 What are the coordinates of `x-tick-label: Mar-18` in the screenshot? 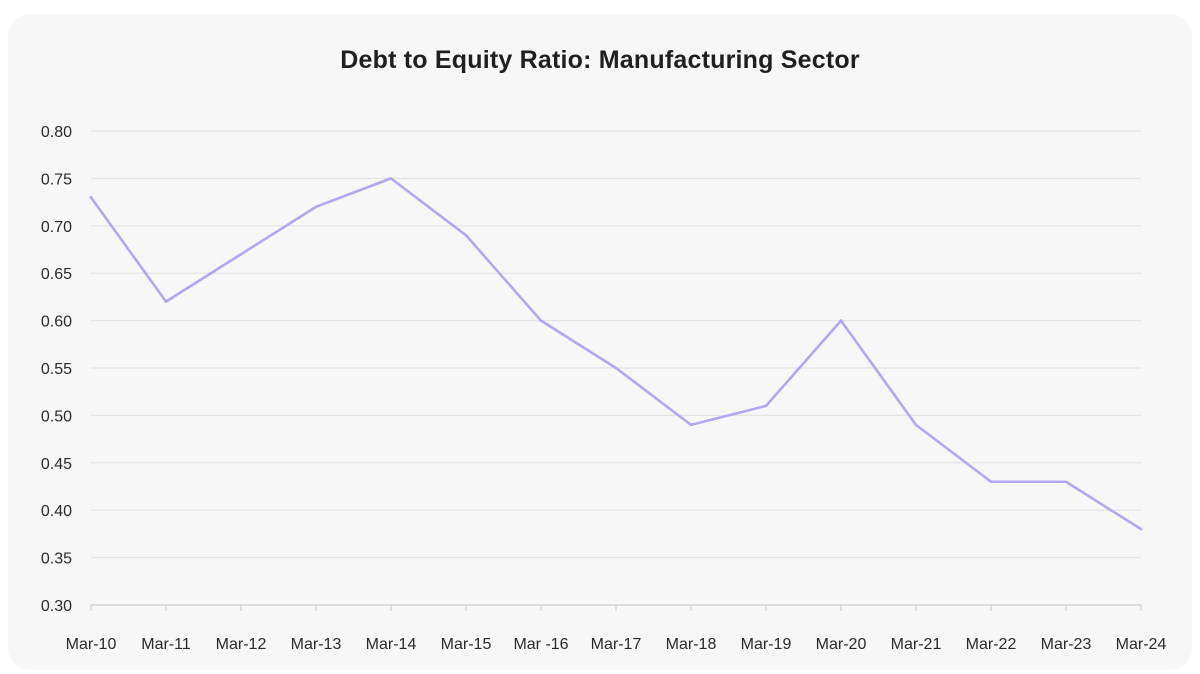 It's located at (691, 644).